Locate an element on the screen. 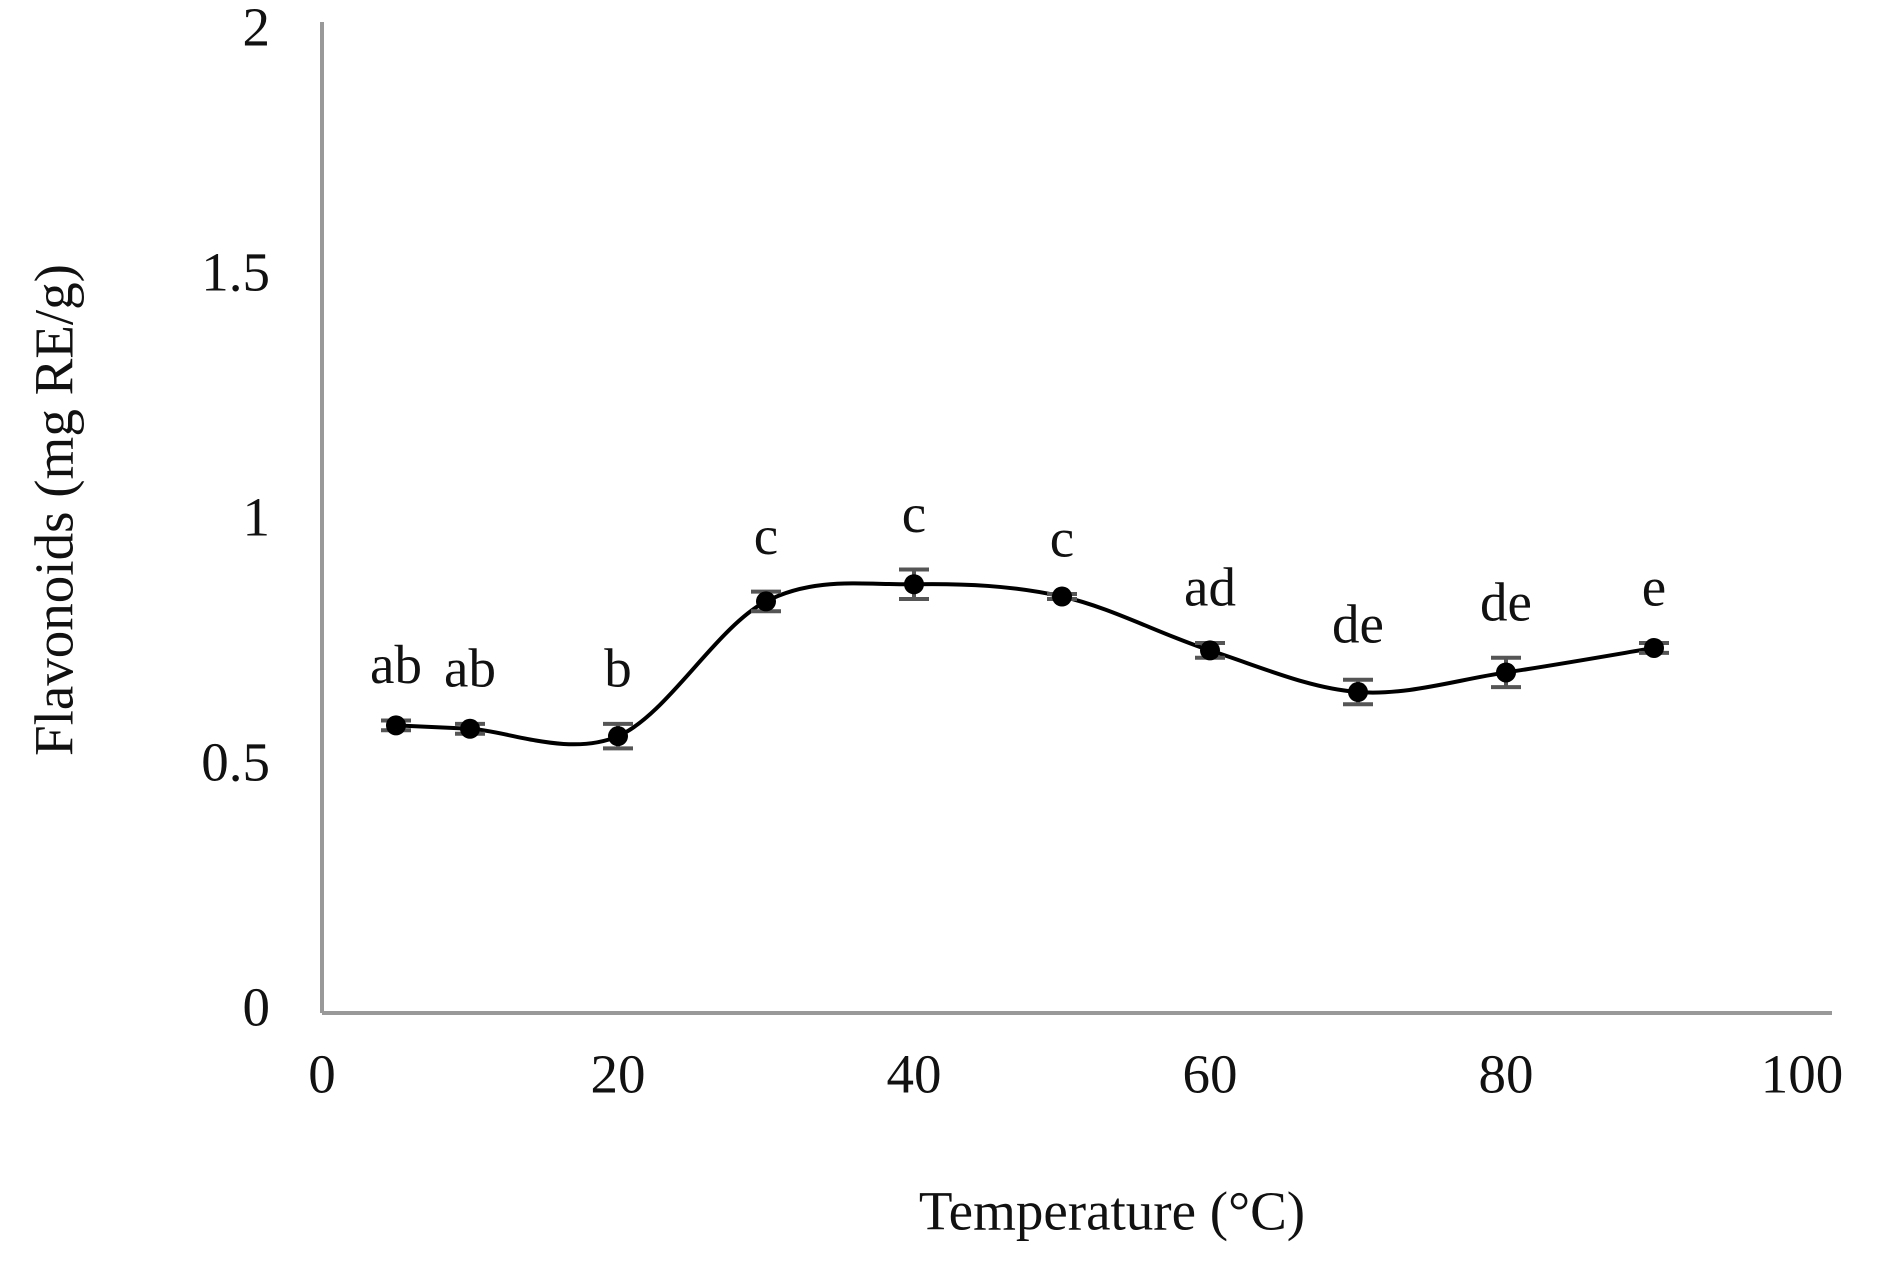 The height and width of the screenshot is (1284, 1881). x-tick-label: 60 is located at coordinates (1210, 1074).